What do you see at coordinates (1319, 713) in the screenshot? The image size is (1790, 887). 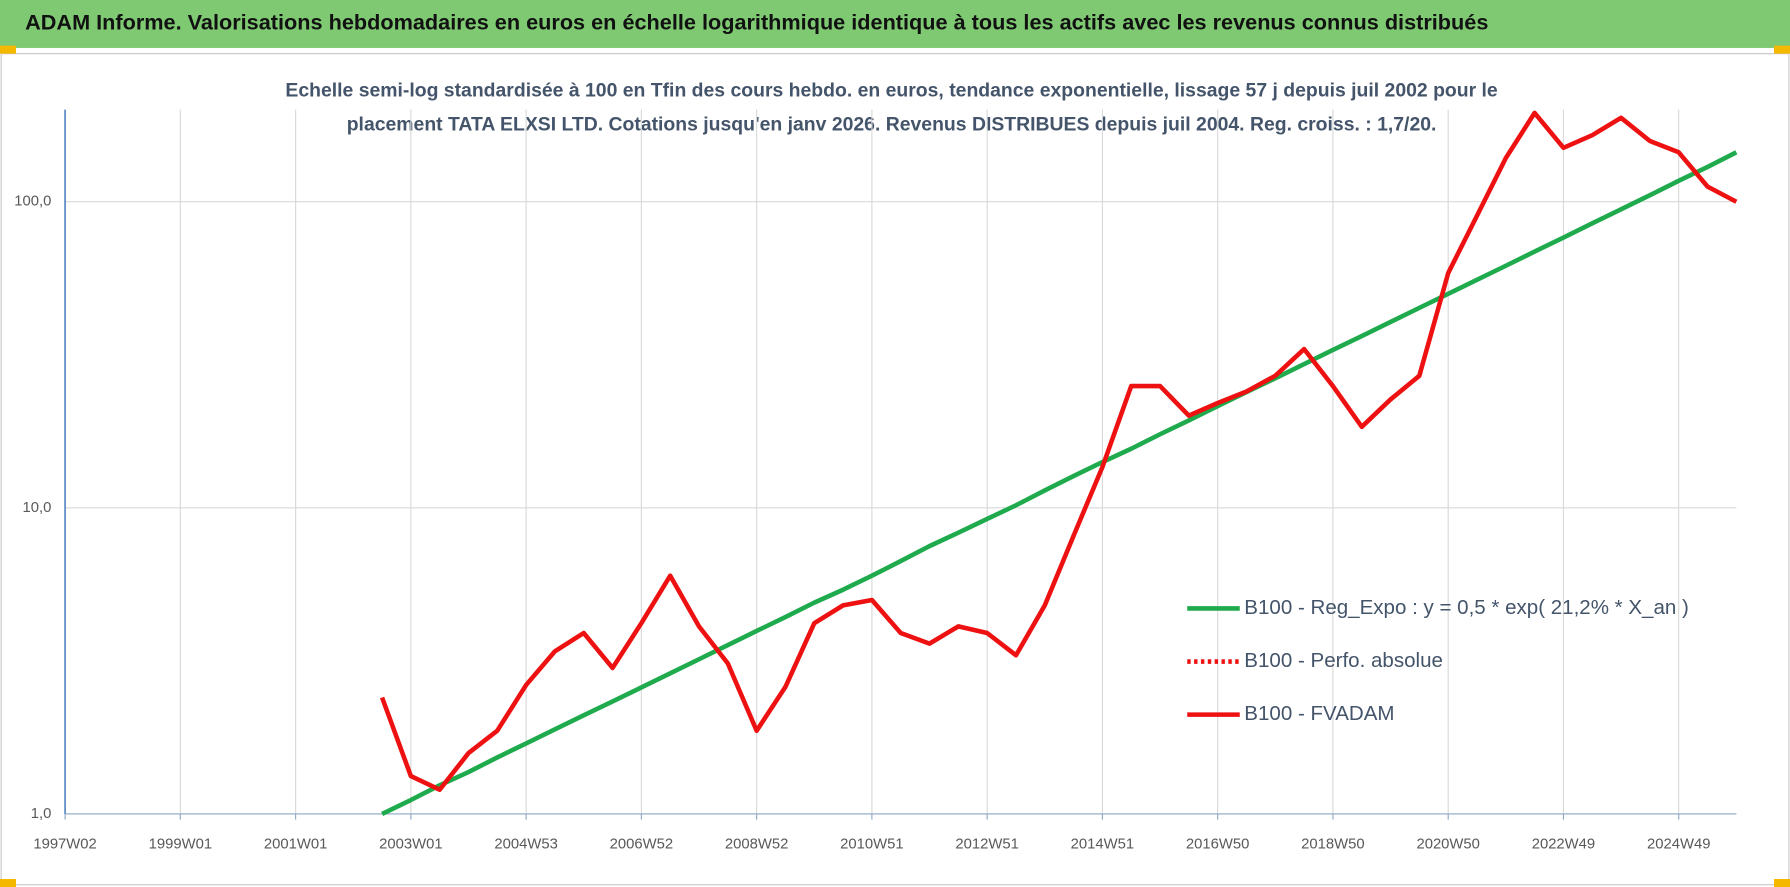 I see `legend-label: B100 - FVADAM` at bounding box center [1319, 713].